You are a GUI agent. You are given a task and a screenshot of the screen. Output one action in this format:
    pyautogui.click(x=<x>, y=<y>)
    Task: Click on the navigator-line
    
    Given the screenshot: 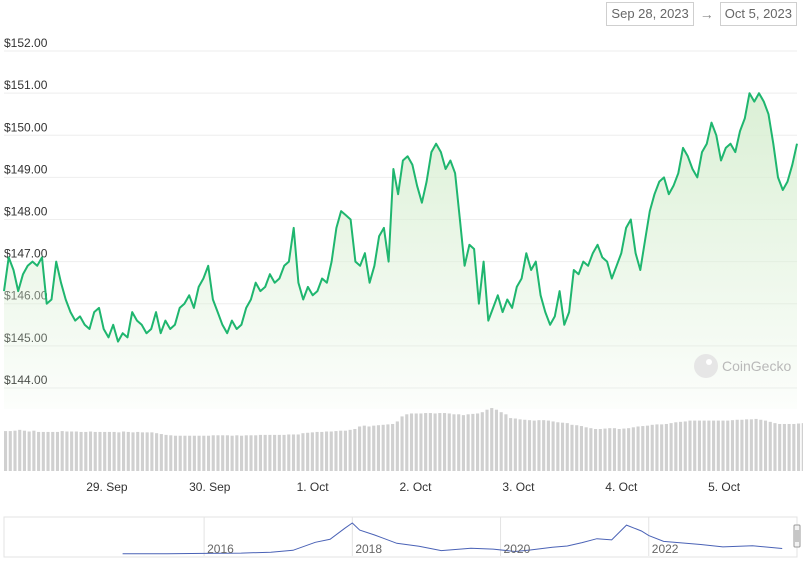 What is the action you would take?
    pyautogui.click(x=452, y=538)
    